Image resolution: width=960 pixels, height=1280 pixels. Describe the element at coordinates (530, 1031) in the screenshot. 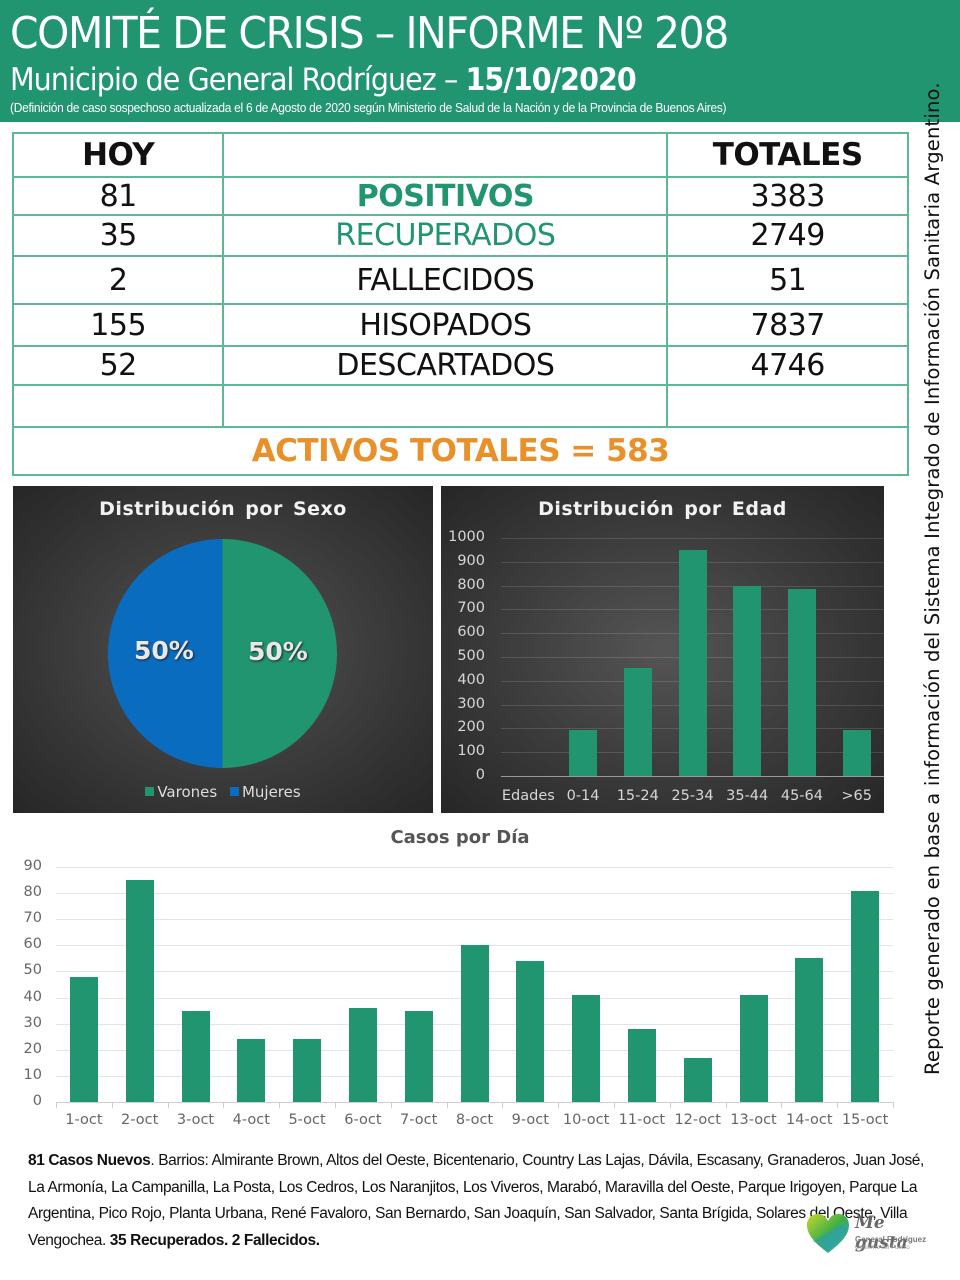

I see `bar-9-oct` at that location.